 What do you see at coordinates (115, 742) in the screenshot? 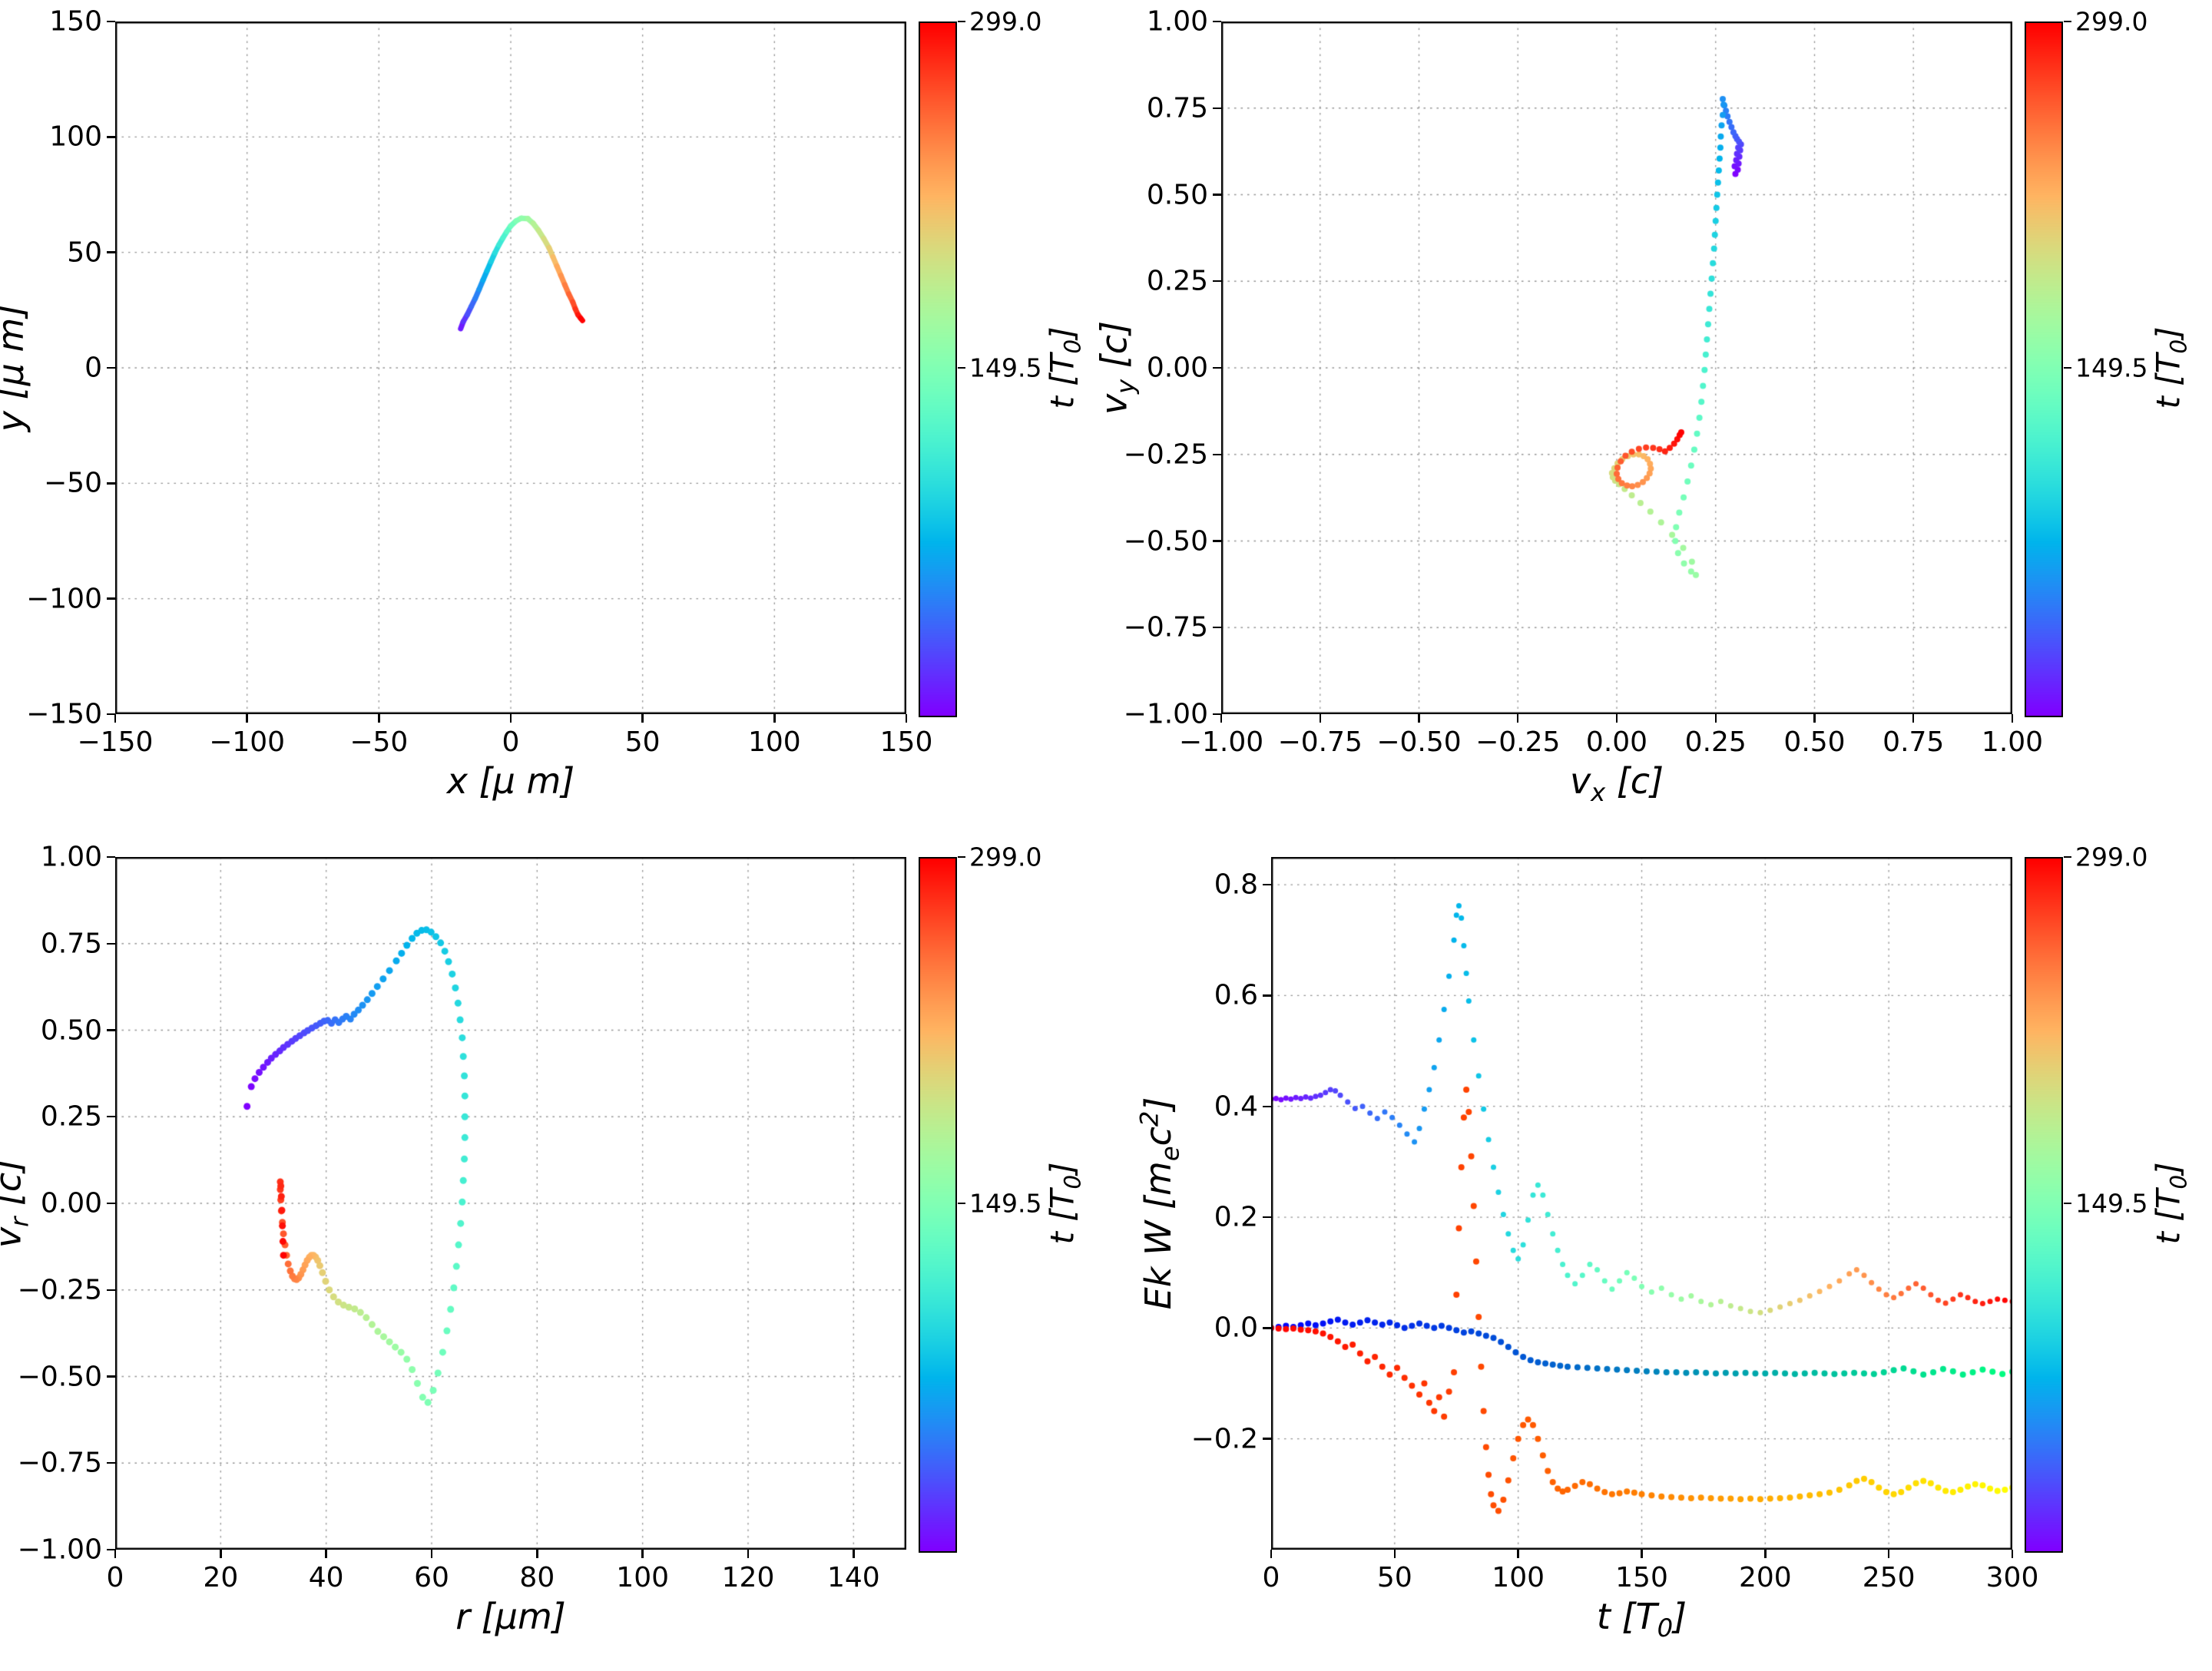
I see `x-tick-label: −150` at bounding box center [115, 742].